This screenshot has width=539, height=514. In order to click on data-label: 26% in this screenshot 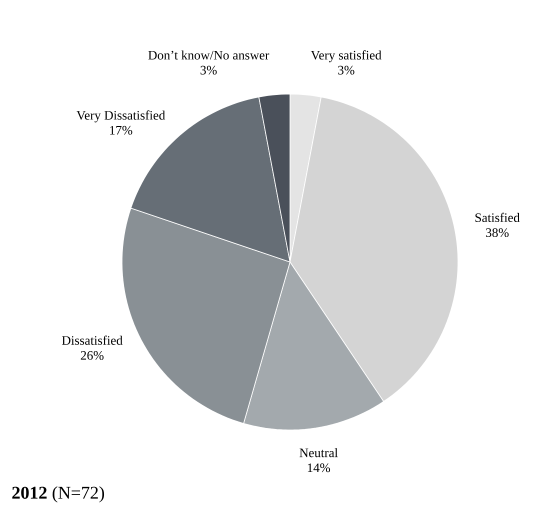, I will do `click(92, 355)`.